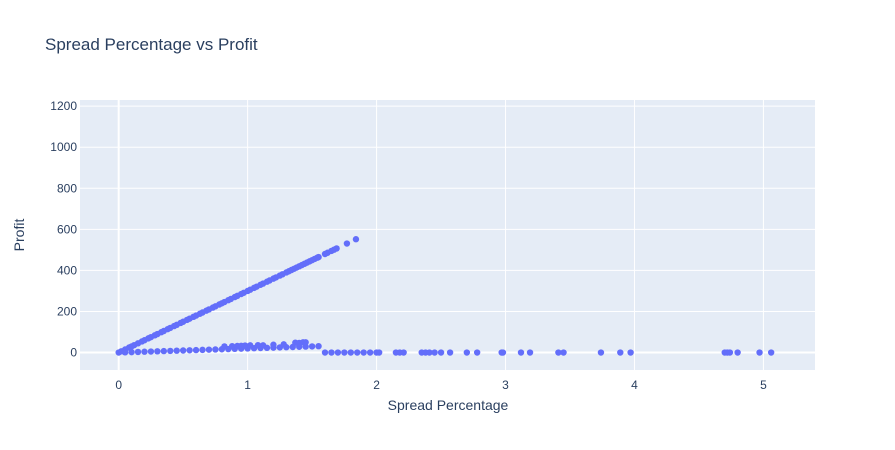  What do you see at coordinates (118, 385) in the screenshot?
I see `x-tick-label: 0` at bounding box center [118, 385].